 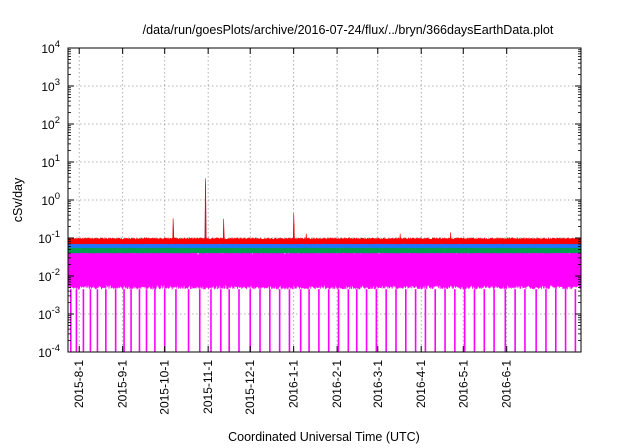 What do you see at coordinates (421, 384) in the screenshot?
I see `x-tick-label: 2016-4-1` at bounding box center [421, 384].